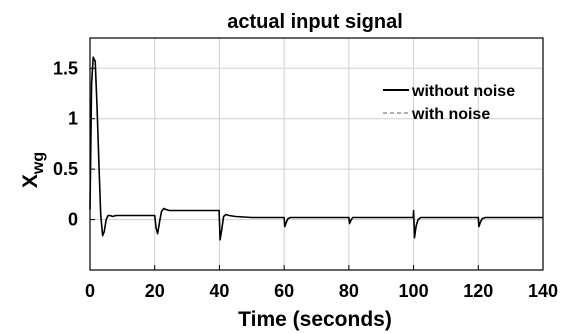  I want to click on x-tick-label: 80, so click(349, 291).